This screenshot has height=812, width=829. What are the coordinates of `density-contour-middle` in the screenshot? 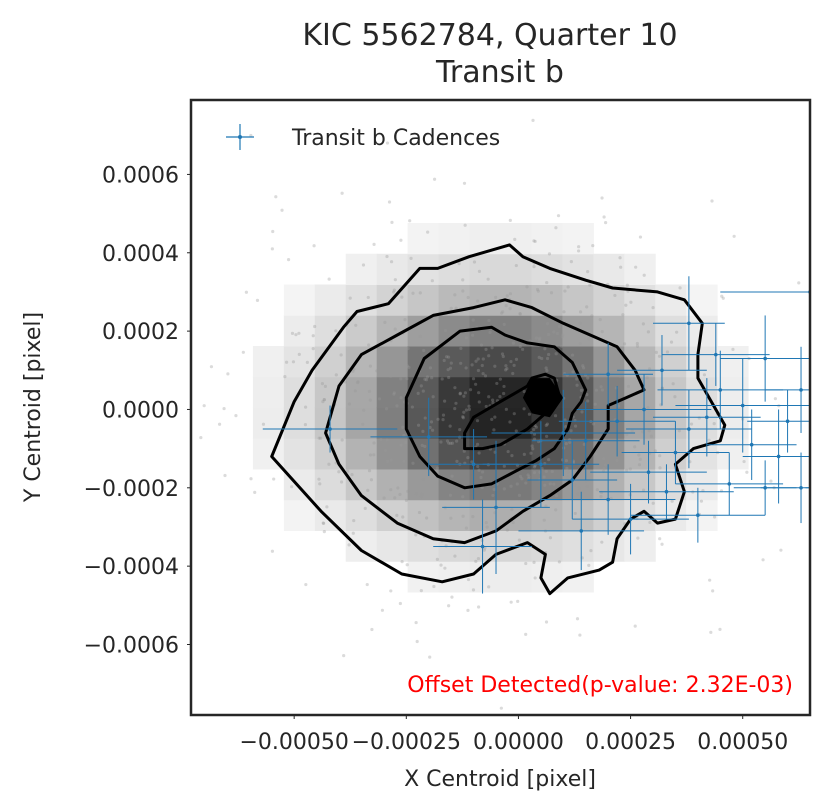 It's located at (485, 421).